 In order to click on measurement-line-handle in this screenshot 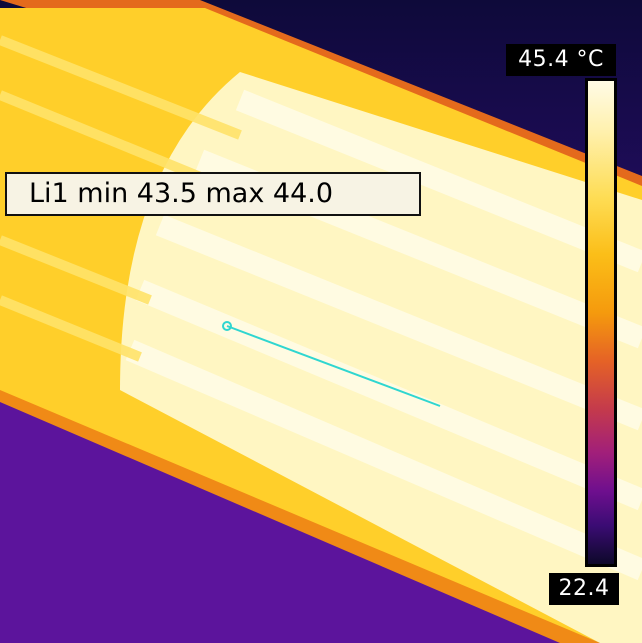, I will do `click(227, 326)`.